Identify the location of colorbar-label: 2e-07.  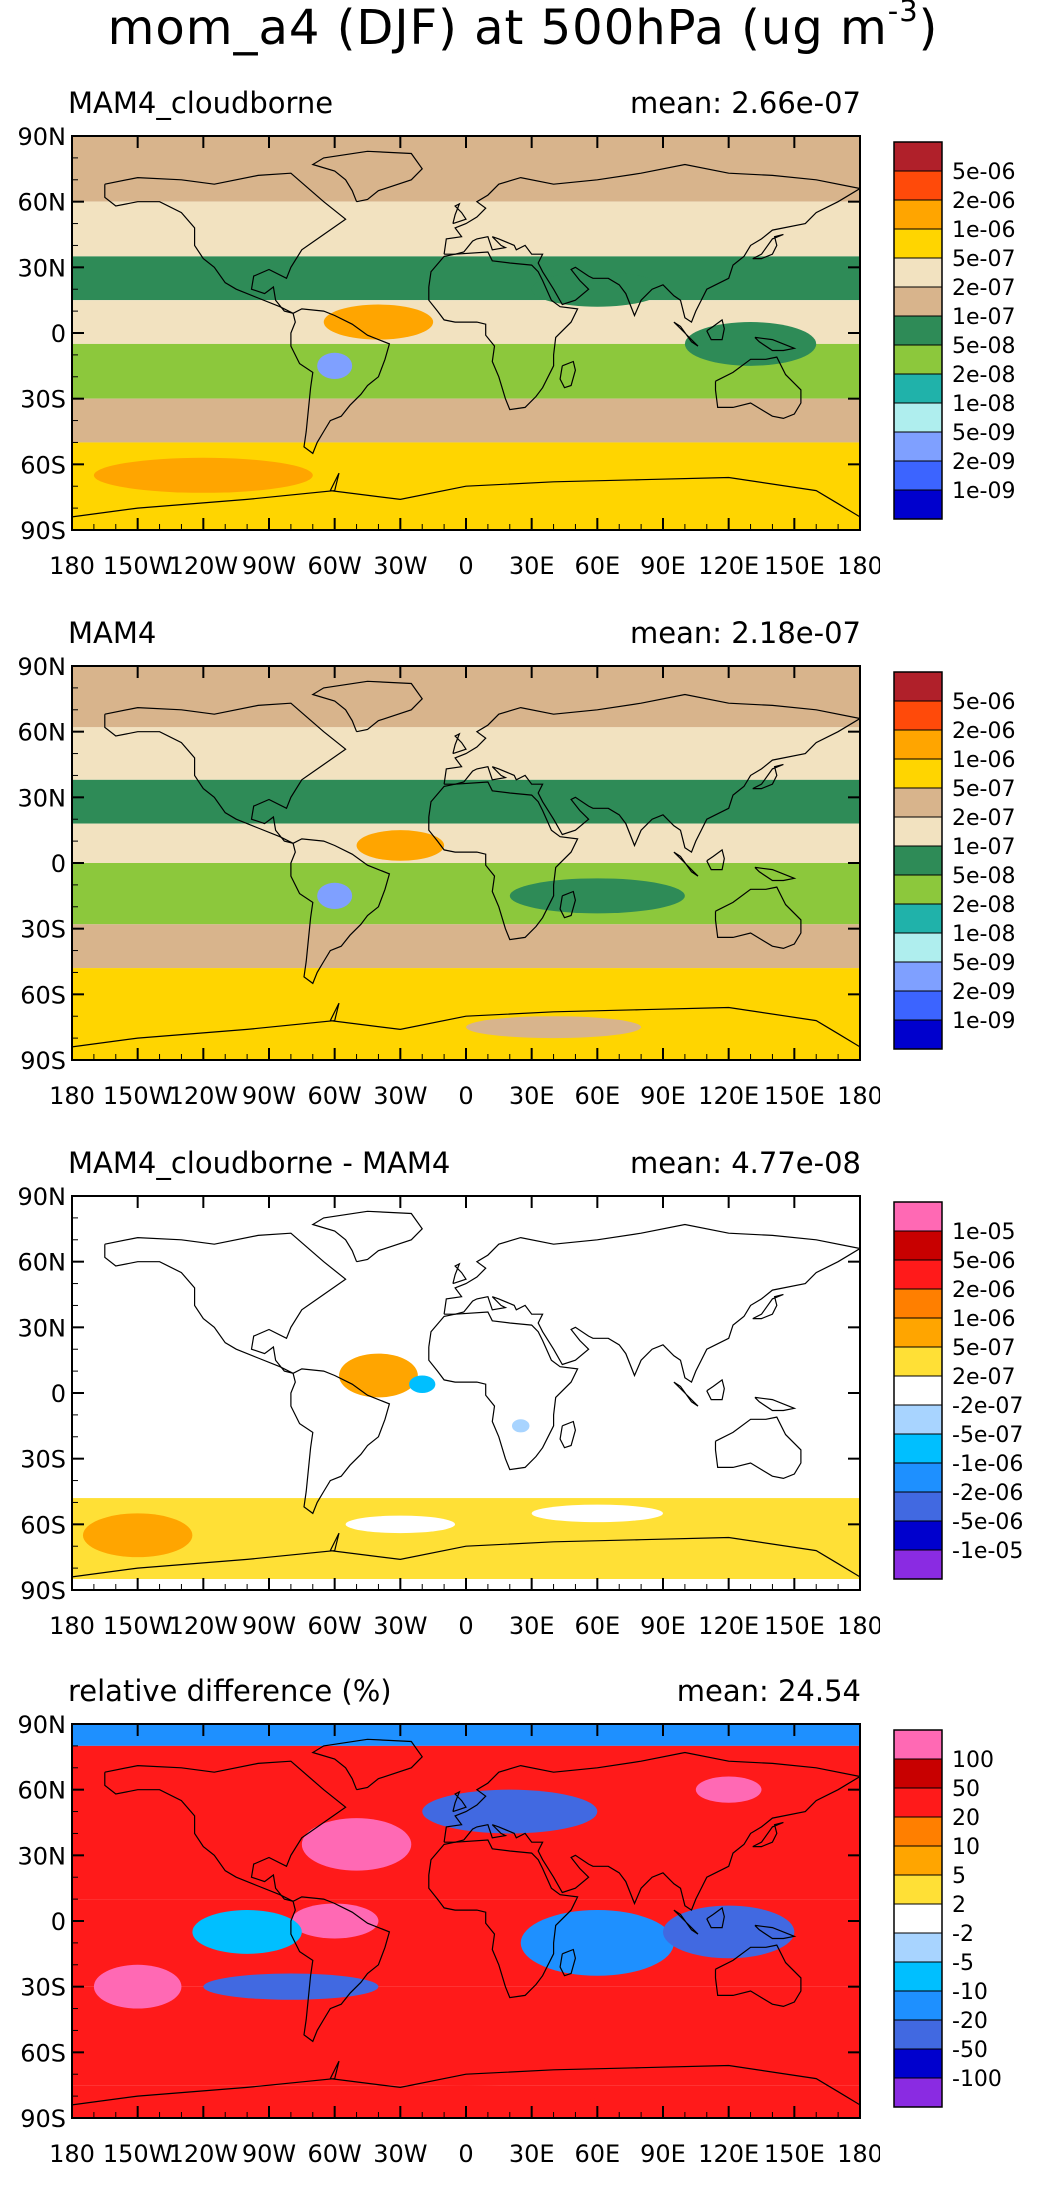
(983, 818).